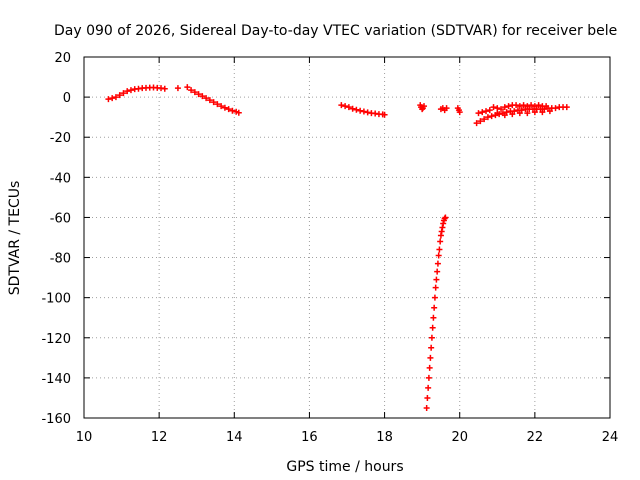 This screenshot has width=640, height=480. What do you see at coordinates (610, 437) in the screenshot?
I see `x-tick-label: 24` at bounding box center [610, 437].